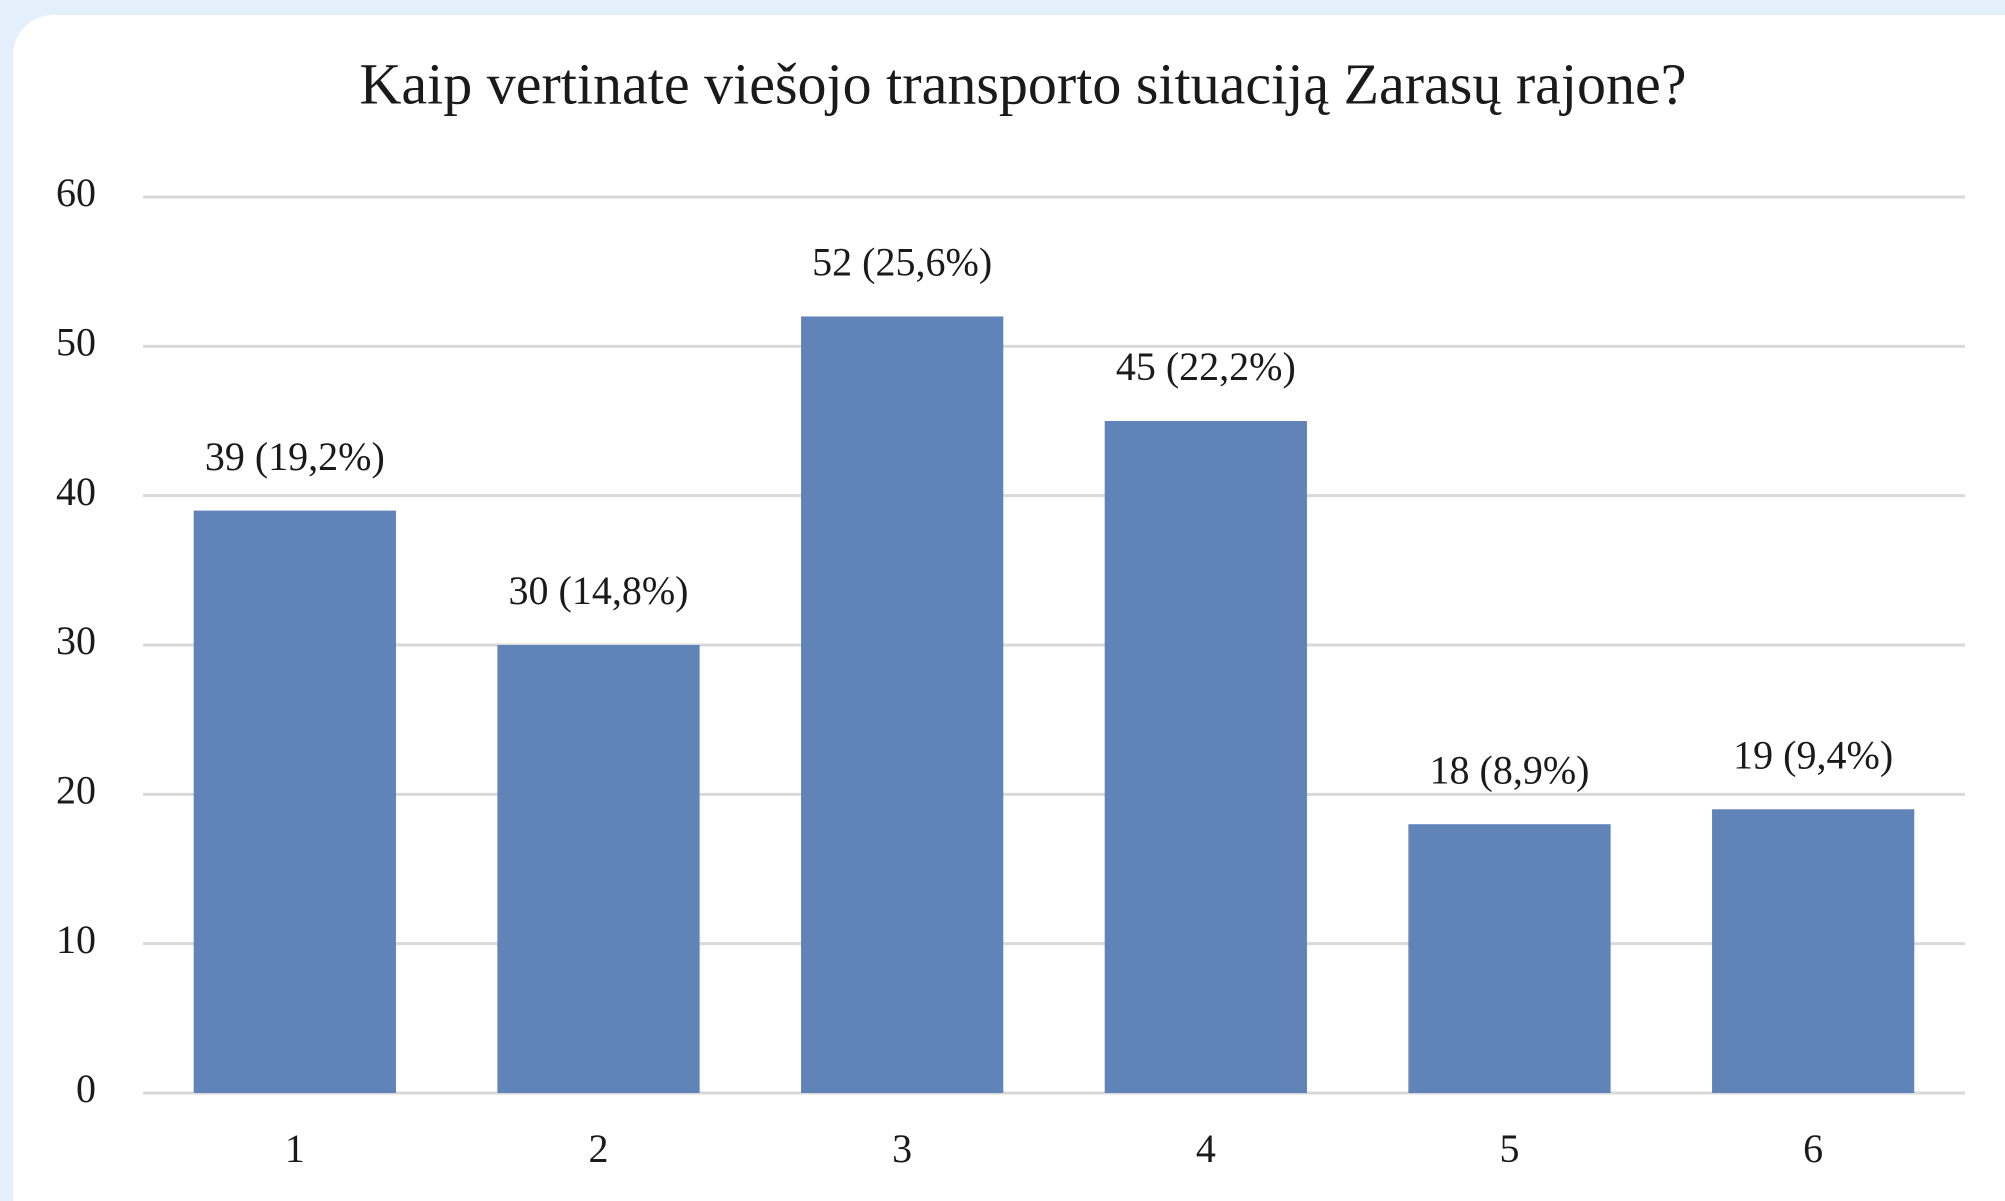 Image resolution: width=2005 pixels, height=1201 pixels. Describe the element at coordinates (76, 192) in the screenshot. I see `y-tick-label: 60` at that location.